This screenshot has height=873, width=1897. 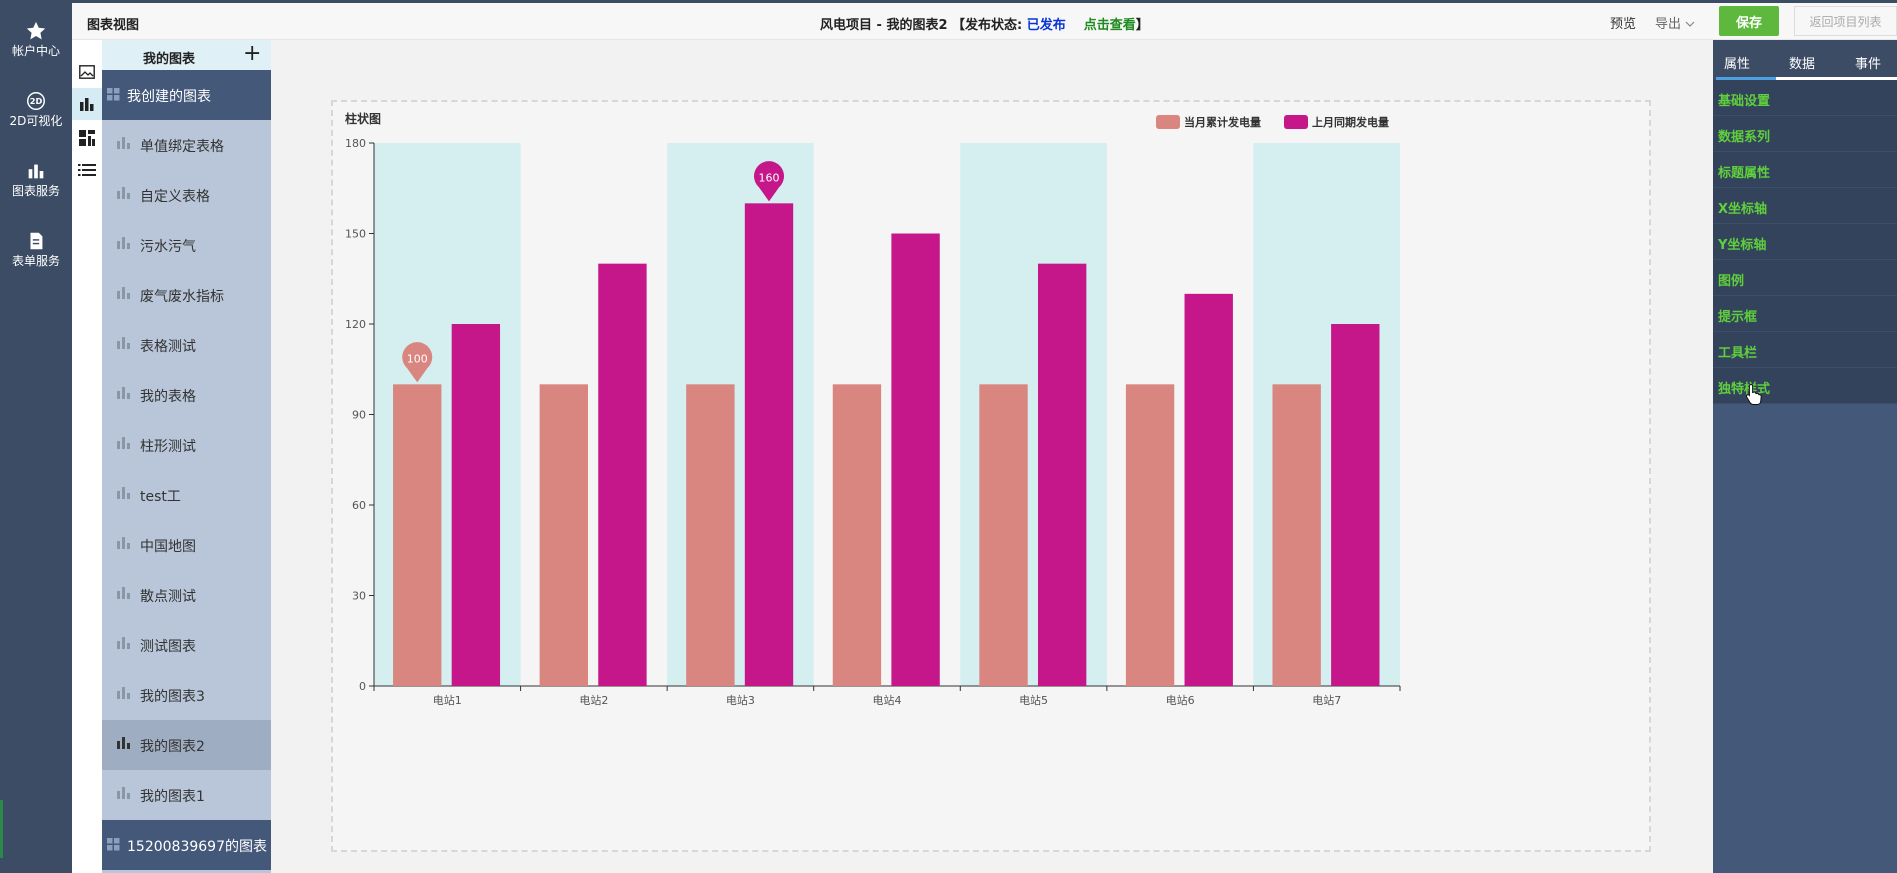 What do you see at coordinates (186, 745) in the screenshot?
I see `chart-list-item: 我的图表2` at bounding box center [186, 745].